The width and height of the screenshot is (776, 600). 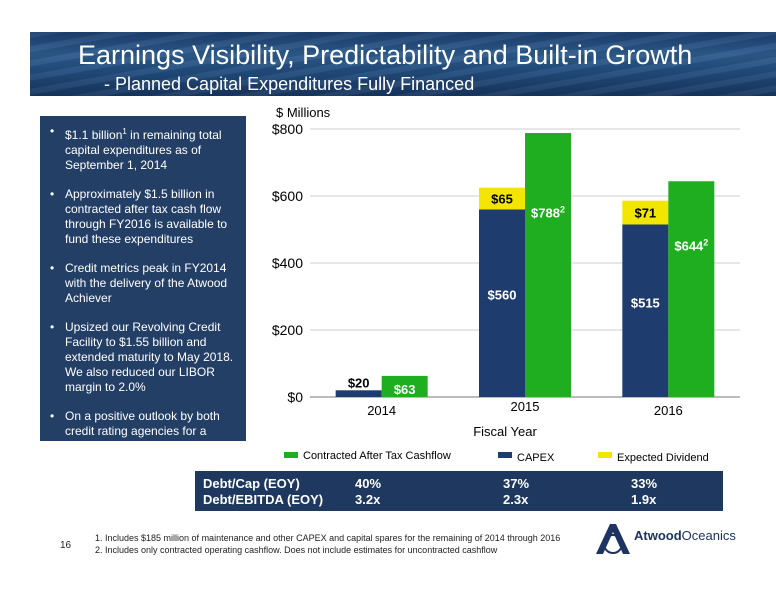 What do you see at coordinates (251, 483) in the screenshot?
I see `metrics-label: Debt/Cap (EOY)` at bounding box center [251, 483].